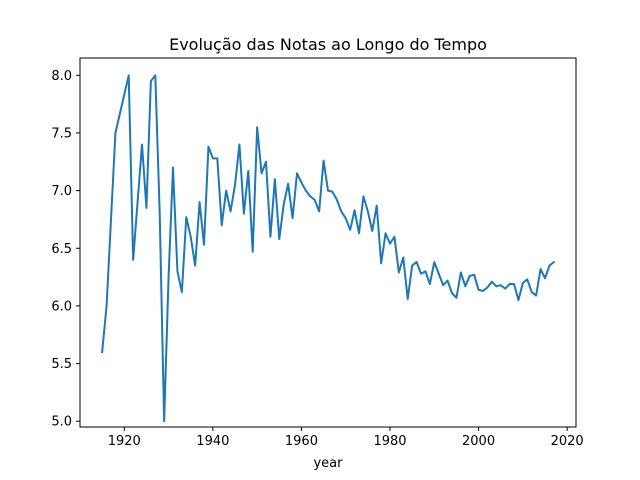 The width and height of the screenshot is (640, 480). Describe the element at coordinates (301, 441) in the screenshot. I see `x-tick-label: 1960` at that location.